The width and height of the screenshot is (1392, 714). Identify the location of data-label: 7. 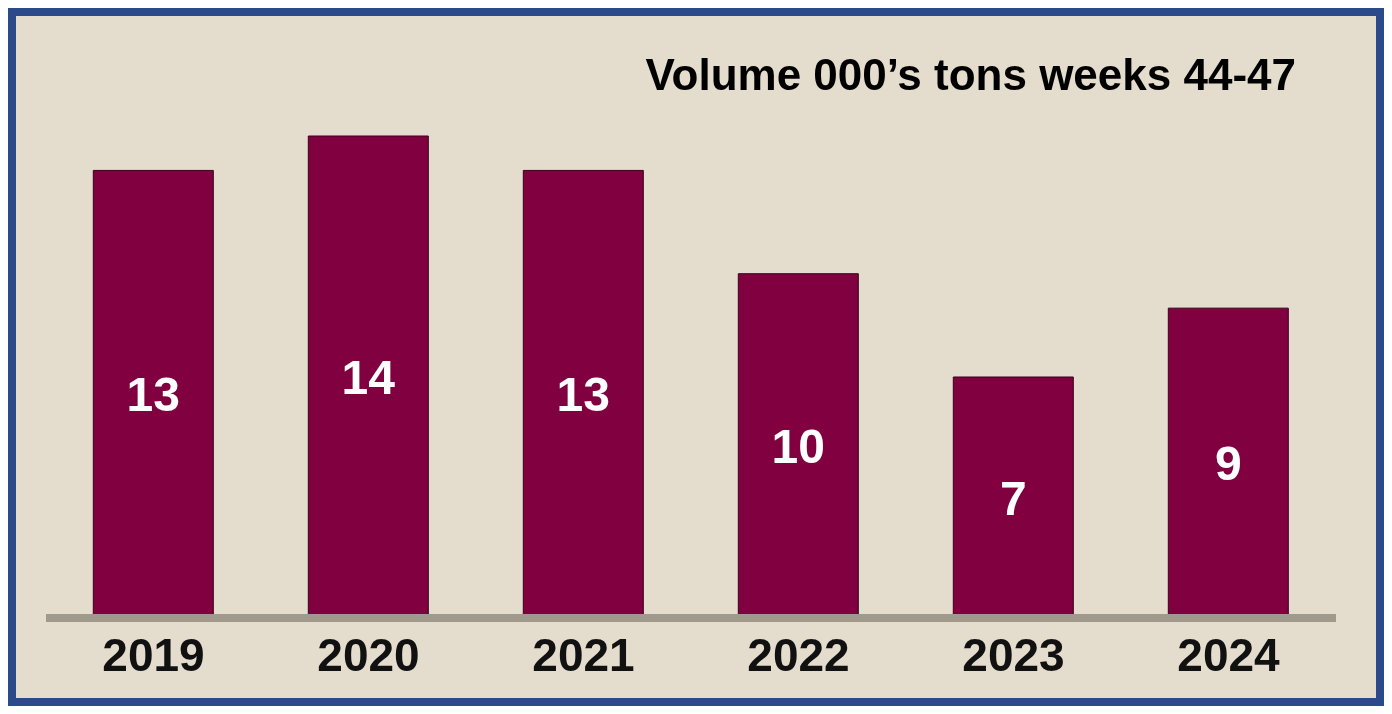
(1013, 498).